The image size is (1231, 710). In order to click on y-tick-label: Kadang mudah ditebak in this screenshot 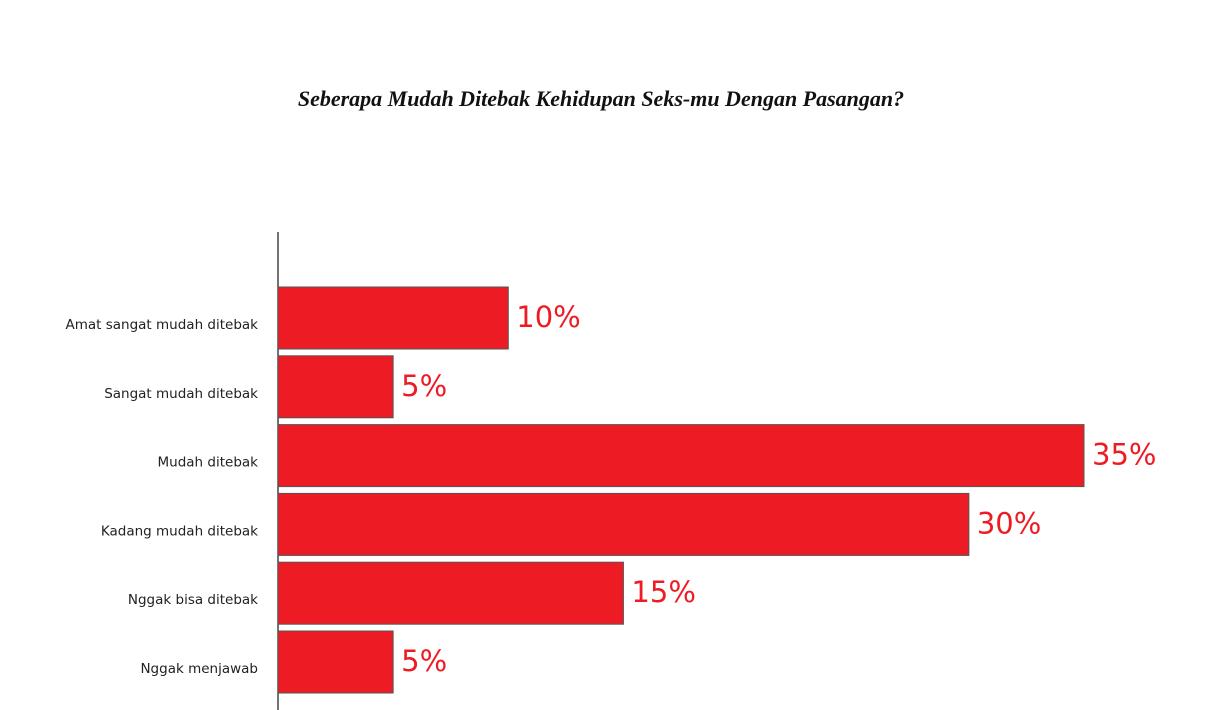, I will do `click(179, 531)`.